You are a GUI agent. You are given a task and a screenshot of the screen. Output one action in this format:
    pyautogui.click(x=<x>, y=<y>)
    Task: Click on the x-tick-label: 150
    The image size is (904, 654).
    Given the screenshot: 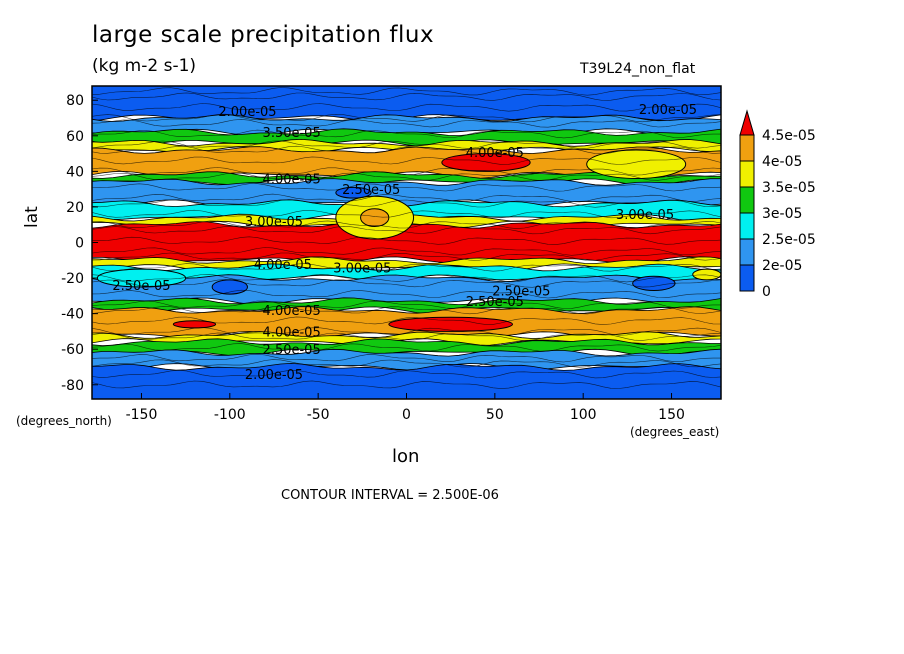 What is the action you would take?
    pyautogui.click(x=671, y=415)
    